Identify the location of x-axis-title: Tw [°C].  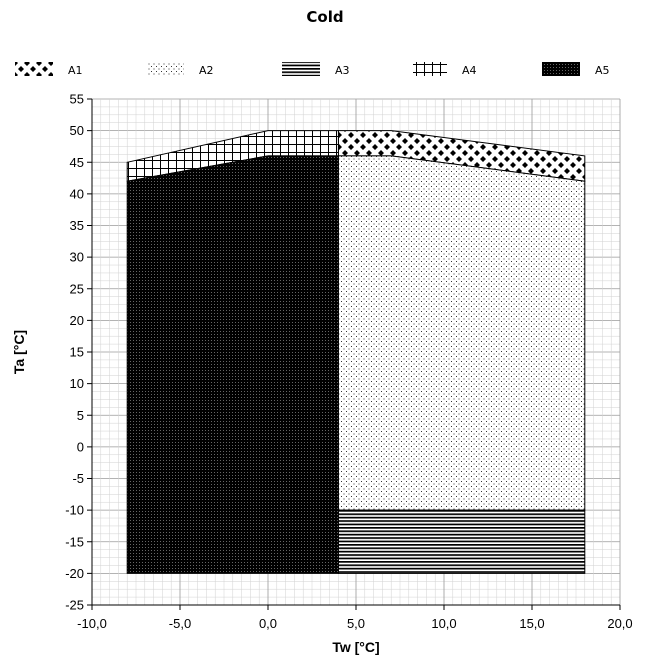
(355, 647).